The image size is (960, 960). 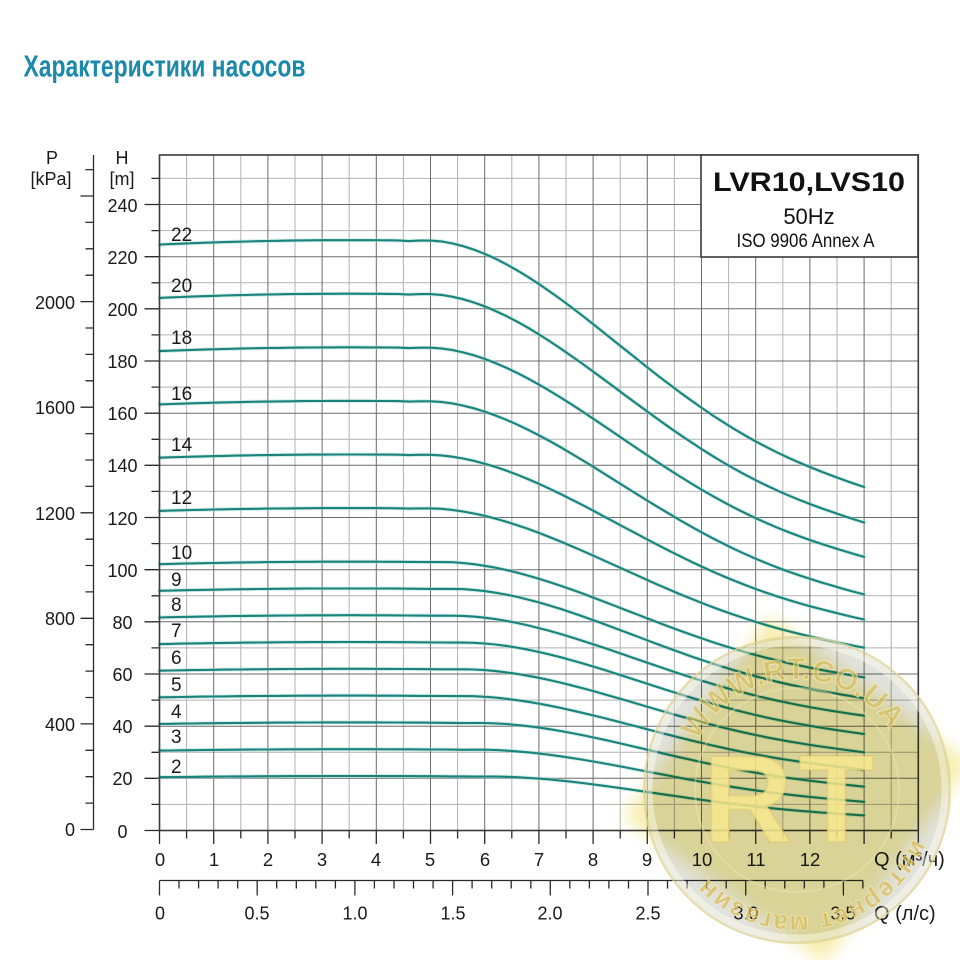 I want to click on svg-text: P, so click(x=52, y=158).